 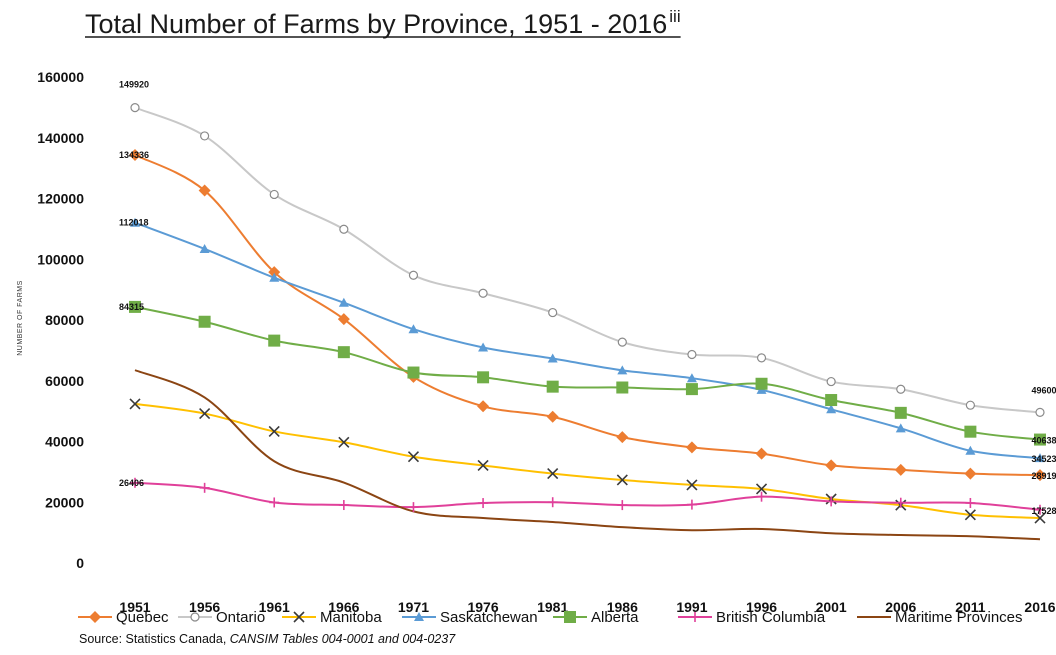 I want to click on x-tick-label: 2006, so click(x=900, y=607).